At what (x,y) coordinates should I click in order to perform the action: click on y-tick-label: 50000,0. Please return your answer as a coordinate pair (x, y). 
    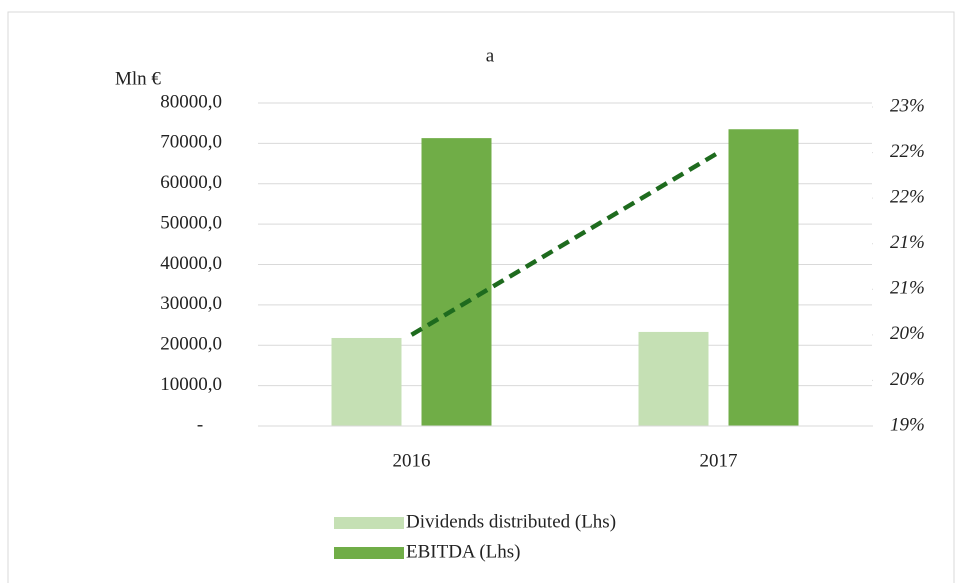
    Looking at the image, I should click on (191, 222).